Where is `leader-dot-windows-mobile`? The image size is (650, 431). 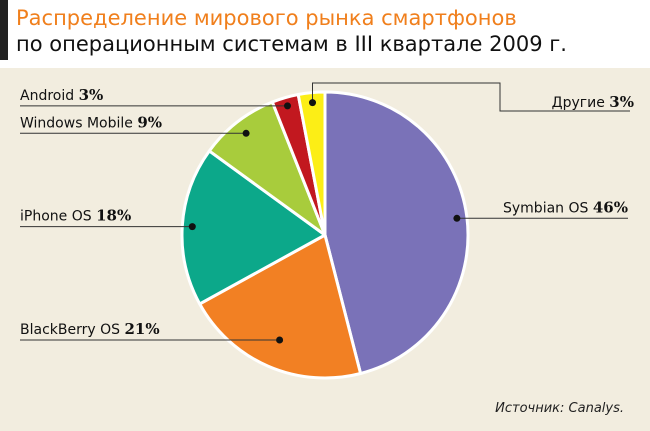
leader-dot-windows-mobile is located at coordinates (246, 133).